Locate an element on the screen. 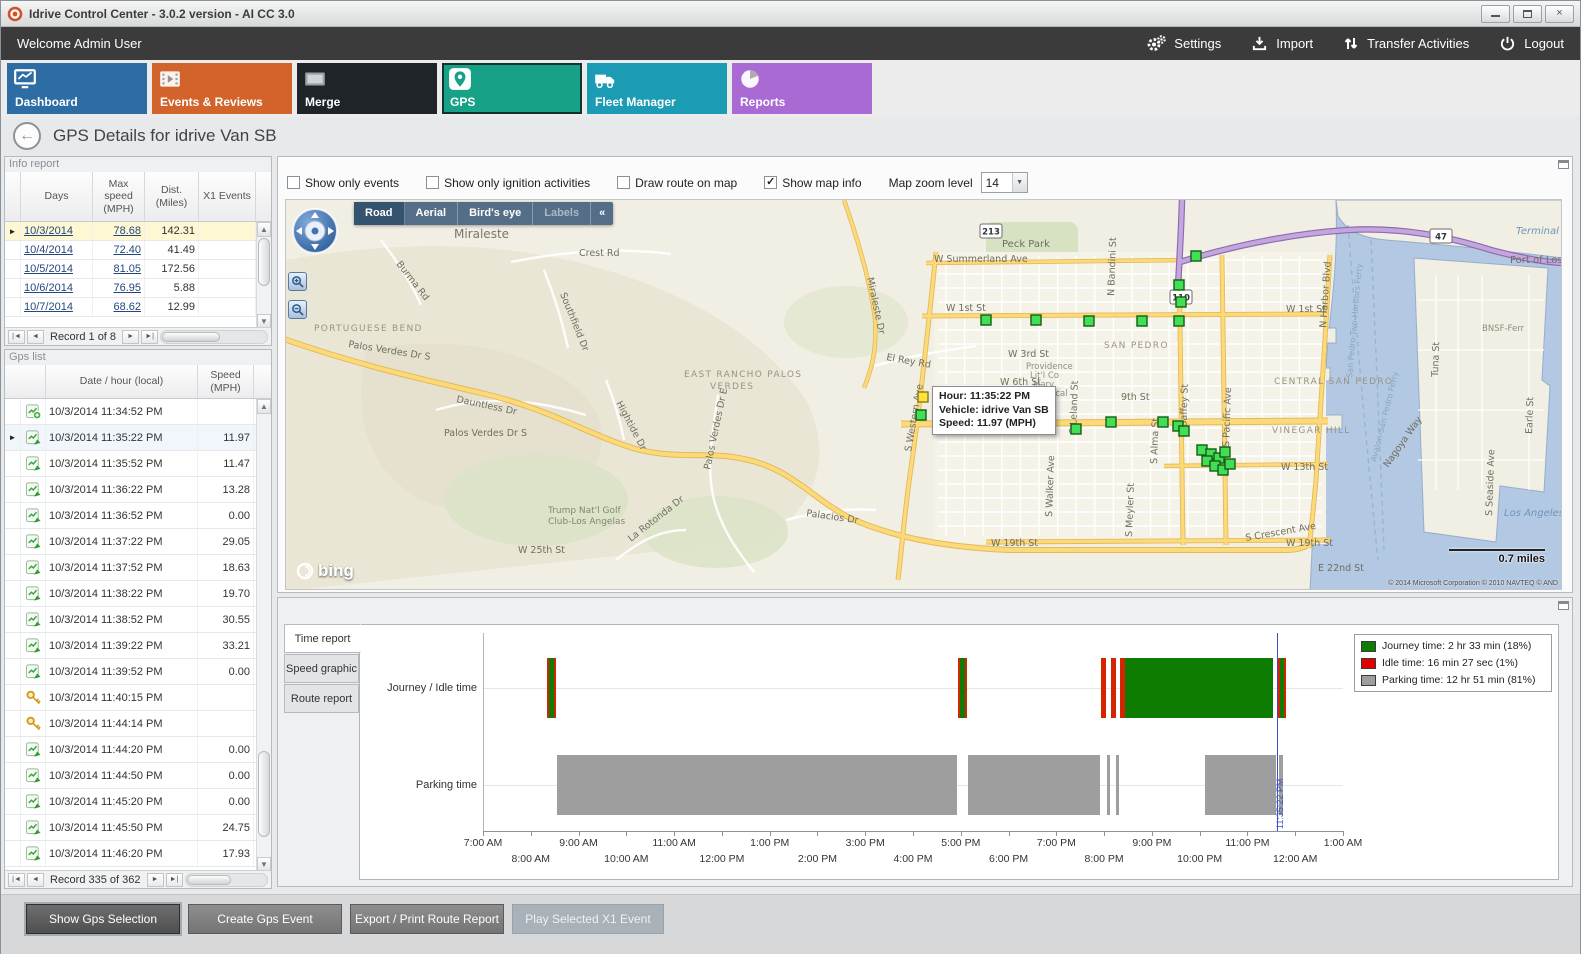 The height and width of the screenshot is (954, 1581). chart-plot-area: 11:35:22 PM is located at coordinates (913, 732).